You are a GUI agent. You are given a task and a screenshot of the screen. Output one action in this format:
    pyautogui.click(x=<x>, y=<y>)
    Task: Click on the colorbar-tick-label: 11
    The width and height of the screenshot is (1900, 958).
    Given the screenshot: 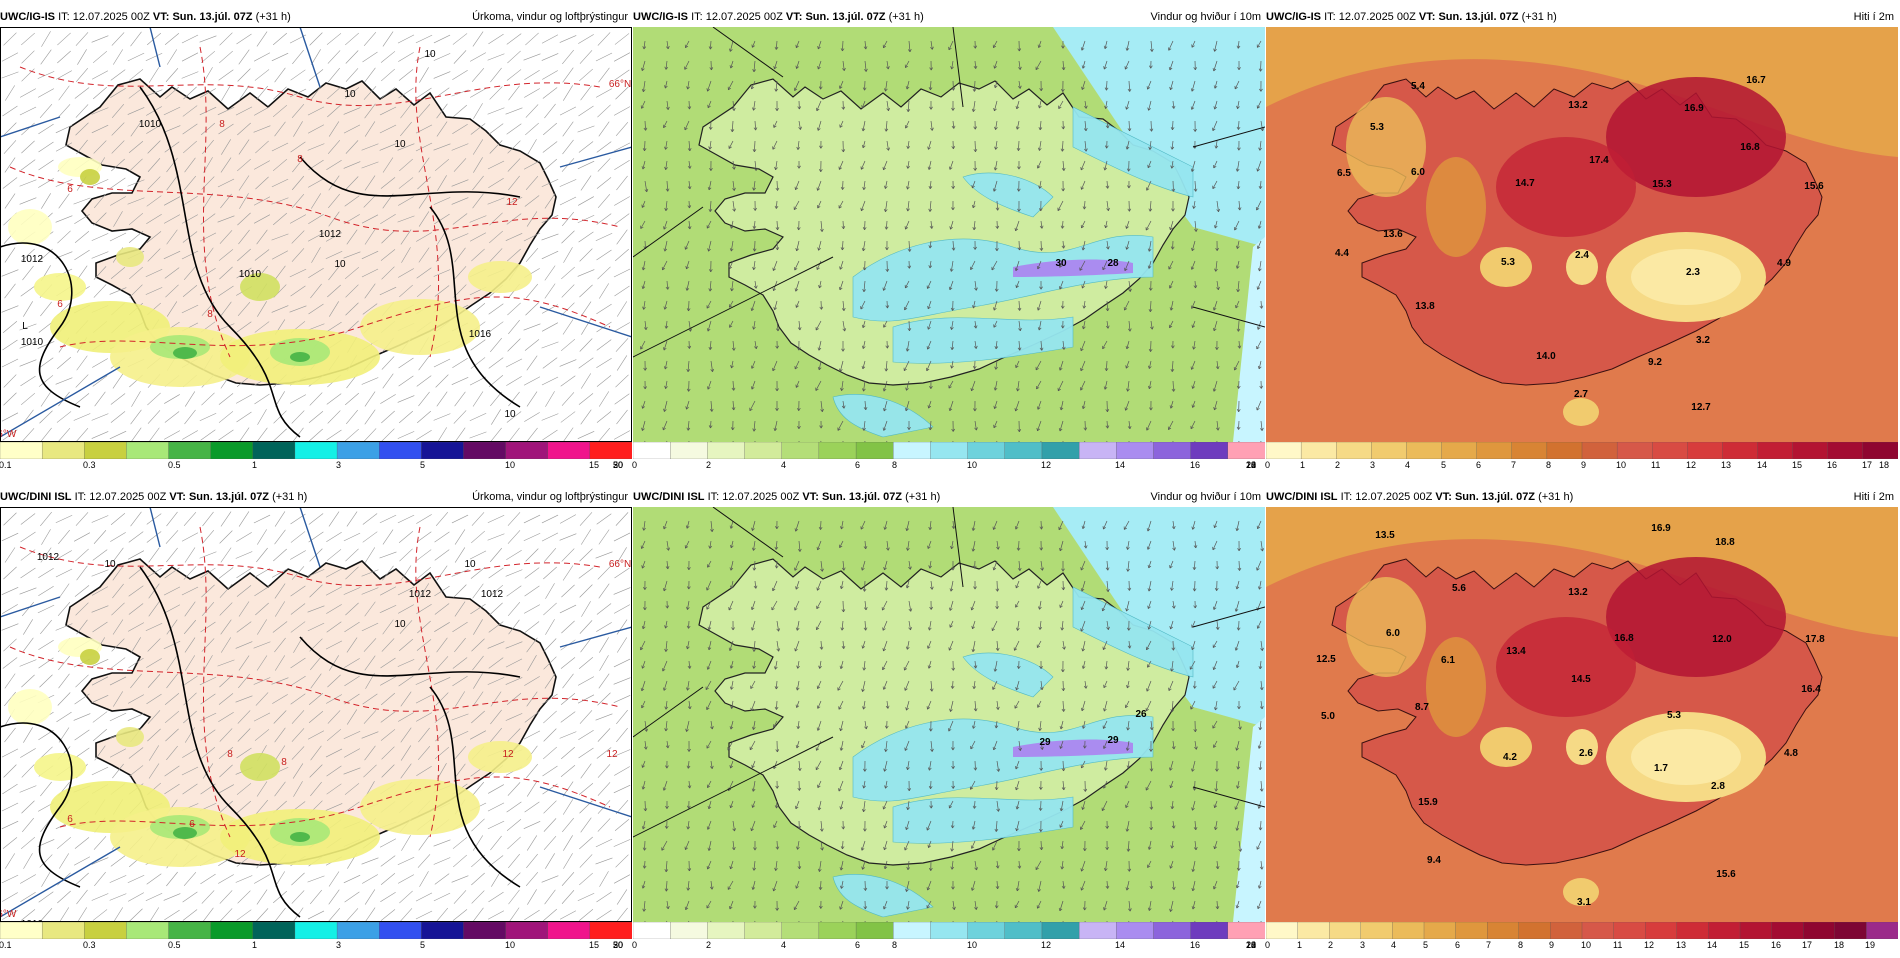 What is the action you would take?
    pyautogui.click(x=1617, y=945)
    